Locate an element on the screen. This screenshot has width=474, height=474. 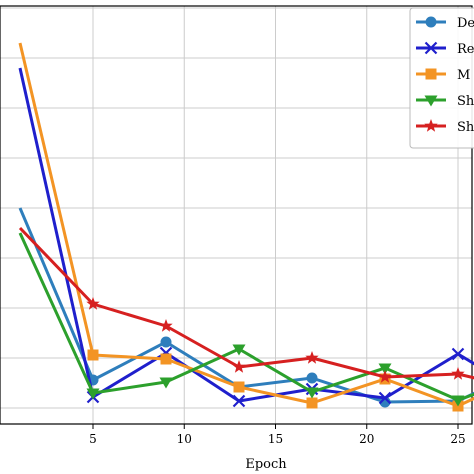
legend-label: M is located at coordinates (463, 75).